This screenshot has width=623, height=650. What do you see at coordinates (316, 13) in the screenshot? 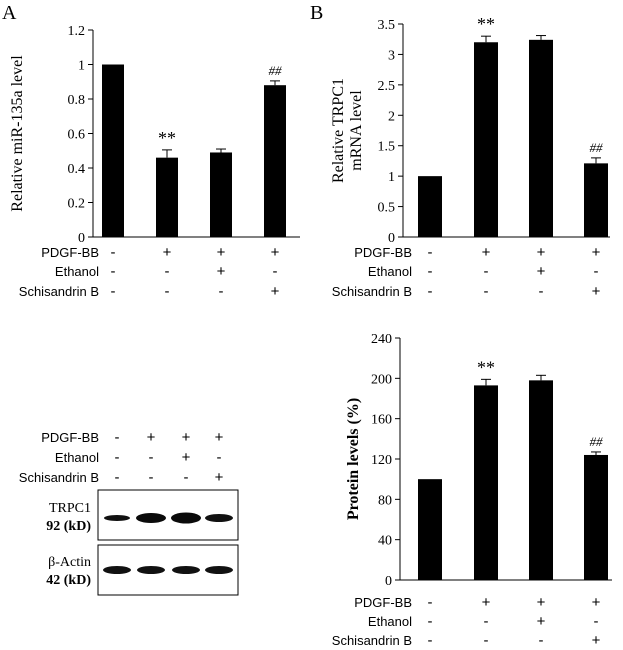
I see `panel-label-b: B` at bounding box center [316, 13].